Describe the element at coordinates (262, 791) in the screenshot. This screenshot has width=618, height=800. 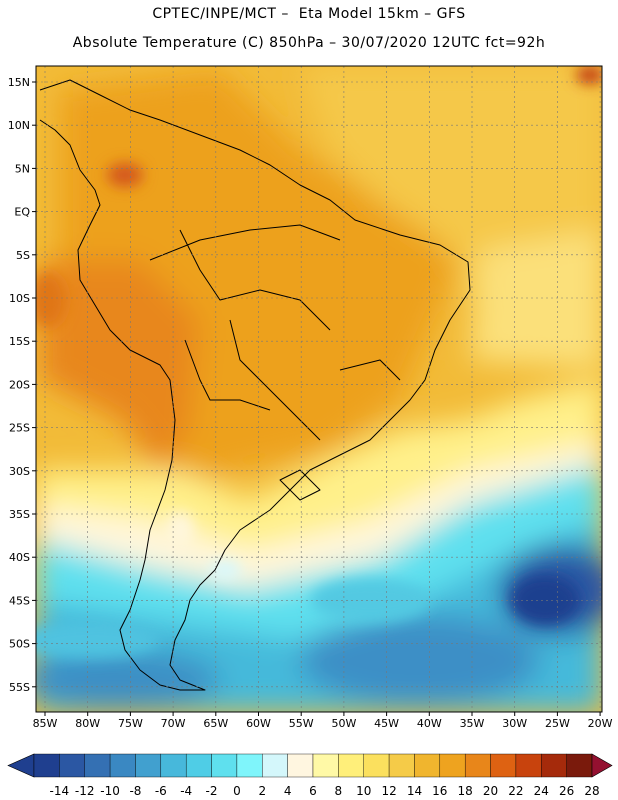
I see `colorbar-label: 2` at that location.